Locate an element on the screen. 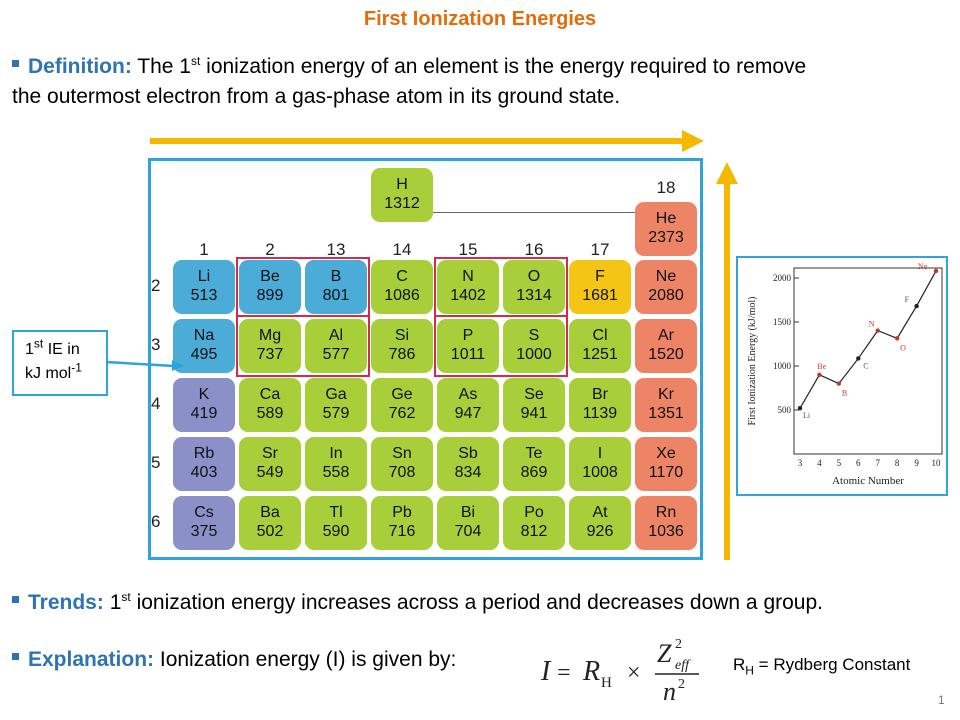 The height and width of the screenshot is (720, 960). element-symbol: Ca is located at coordinates (270, 394).